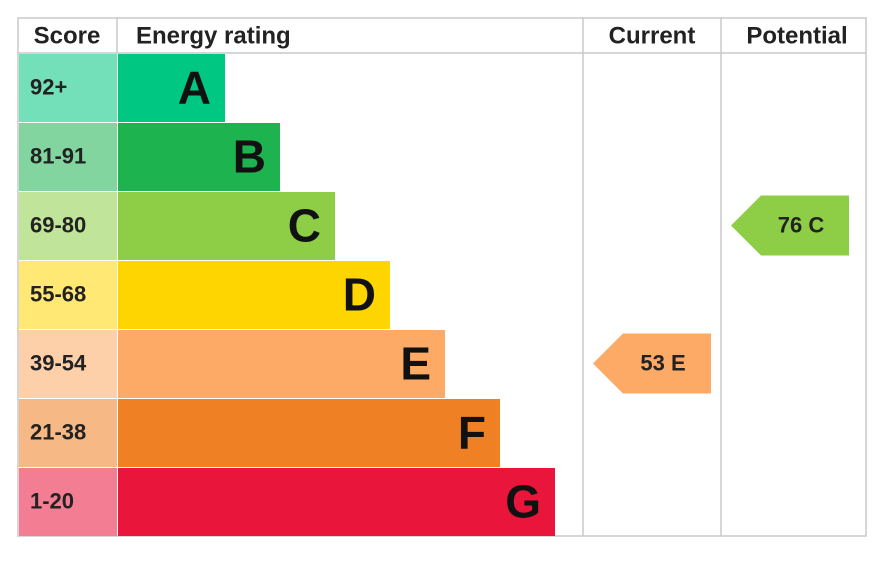 This screenshot has height=561, width=886. What do you see at coordinates (662, 362) in the screenshot?
I see `current-label: 53 E` at bounding box center [662, 362].